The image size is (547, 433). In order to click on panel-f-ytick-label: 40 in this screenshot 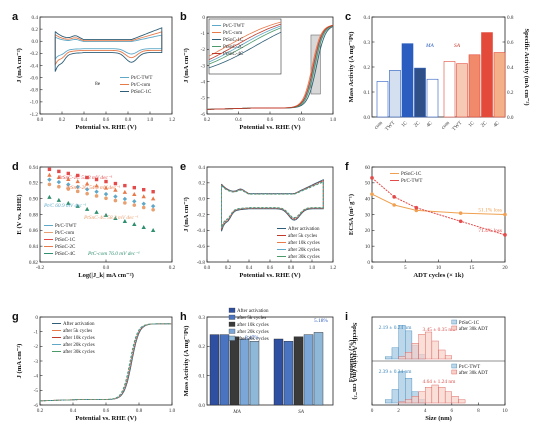, I will do `click(368, 199)`.